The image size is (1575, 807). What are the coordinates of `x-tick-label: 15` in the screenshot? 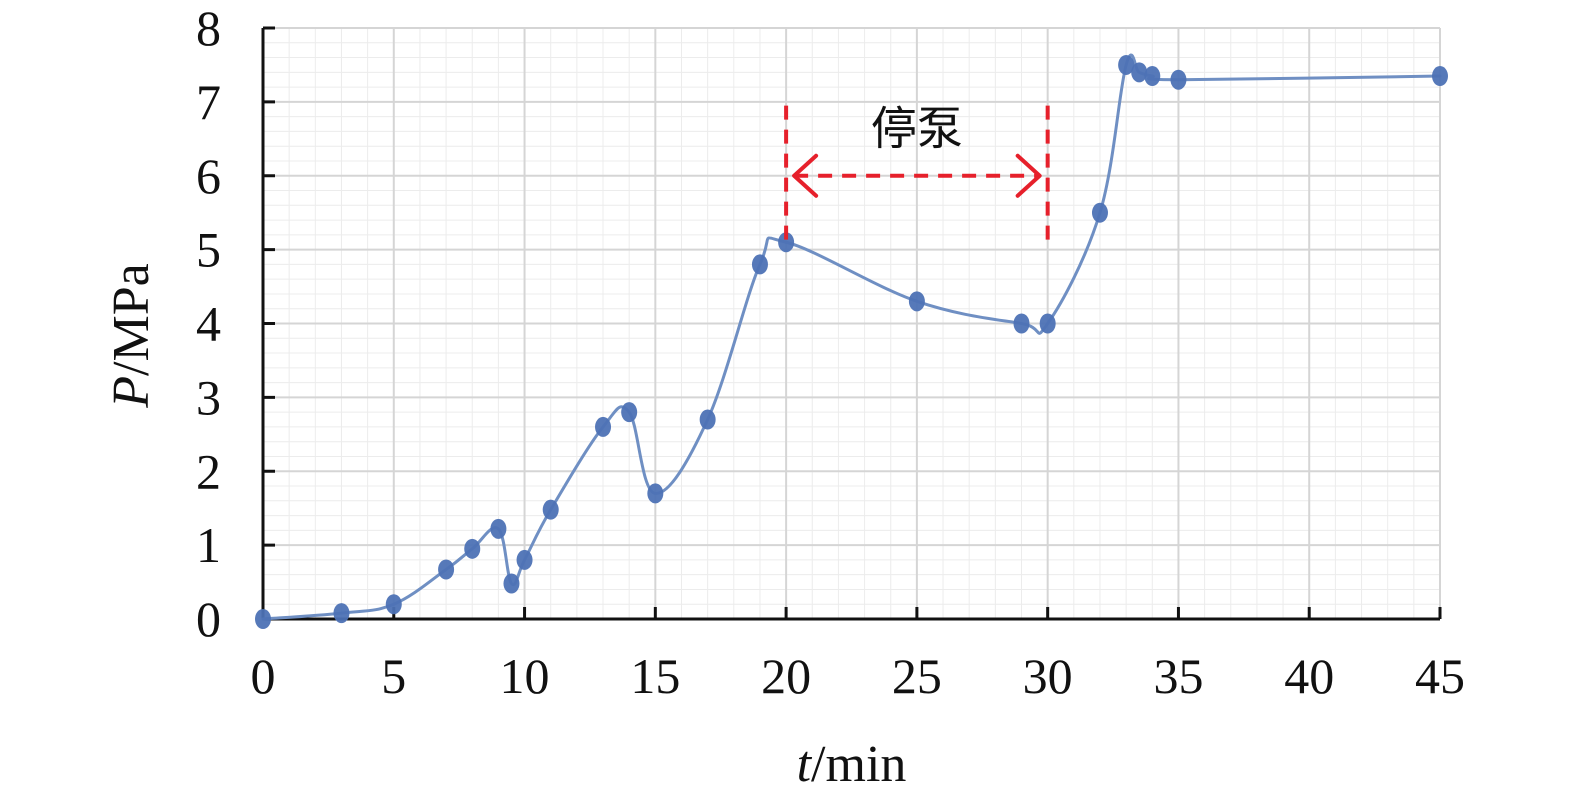 It's located at (655, 676).